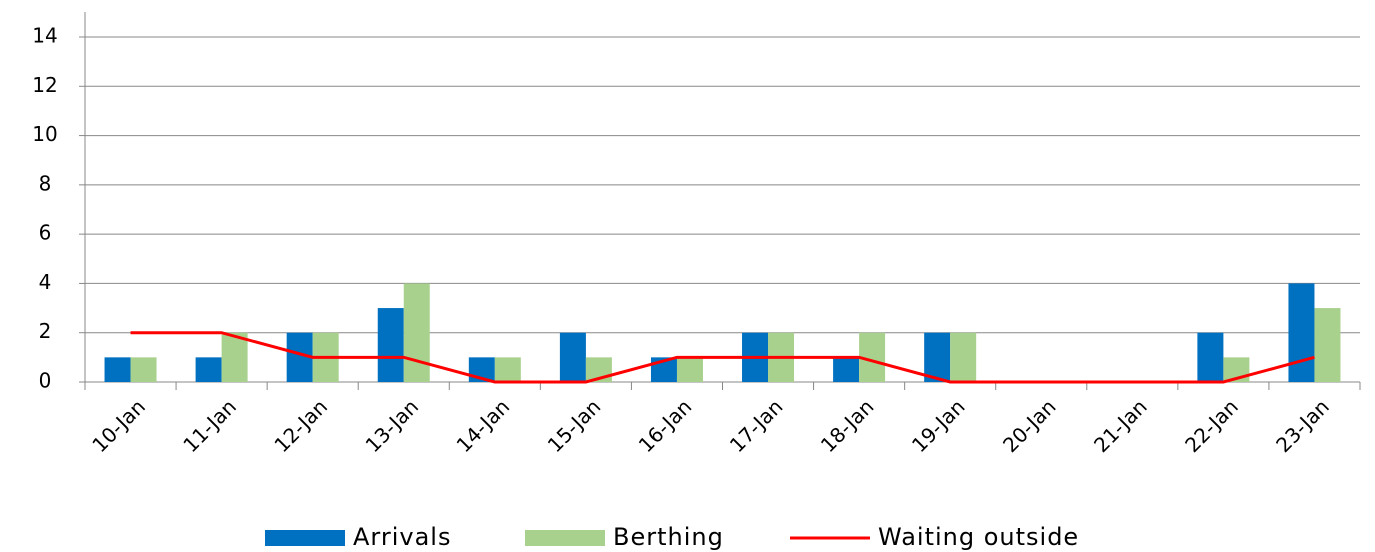 Image resolution: width=1375 pixels, height=552 pixels. Describe the element at coordinates (45, 282) in the screenshot. I see `y-tick-label: 4` at that location.